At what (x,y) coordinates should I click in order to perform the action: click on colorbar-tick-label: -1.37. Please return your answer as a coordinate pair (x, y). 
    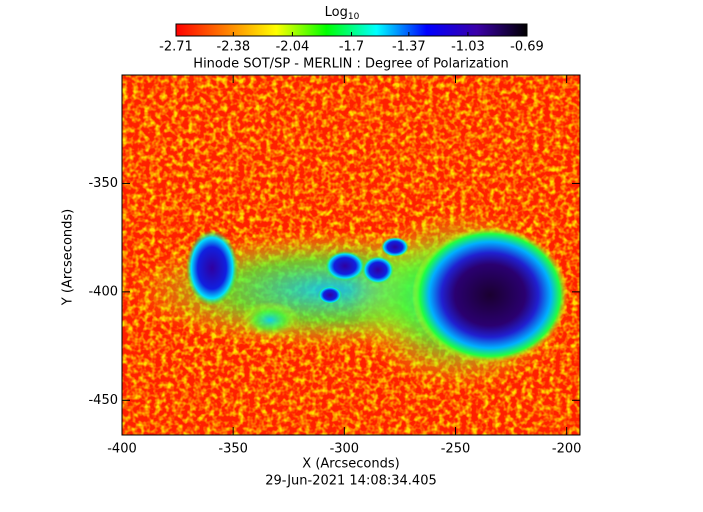
    Looking at the image, I should click on (409, 47).